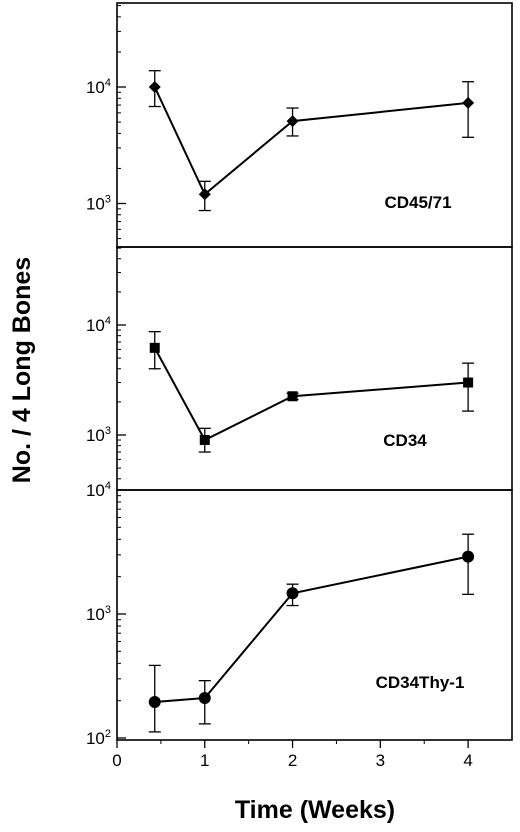 This screenshot has height=832, width=520. Describe the element at coordinates (315, 810) in the screenshot. I see `x-axis-title: Time (Weeks)` at that location.